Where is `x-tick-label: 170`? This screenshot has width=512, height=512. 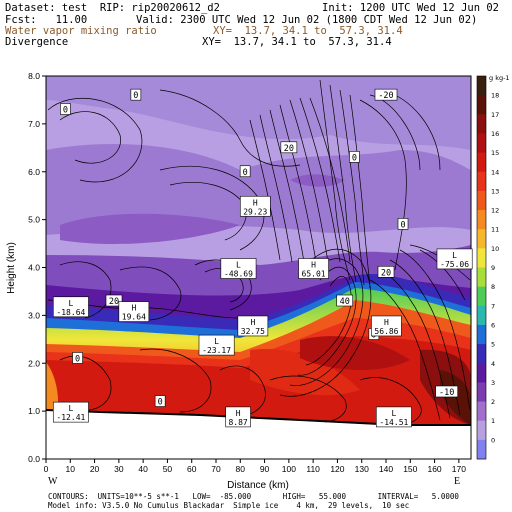 x-tick-label: 170 is located at coordinates (459, 469).